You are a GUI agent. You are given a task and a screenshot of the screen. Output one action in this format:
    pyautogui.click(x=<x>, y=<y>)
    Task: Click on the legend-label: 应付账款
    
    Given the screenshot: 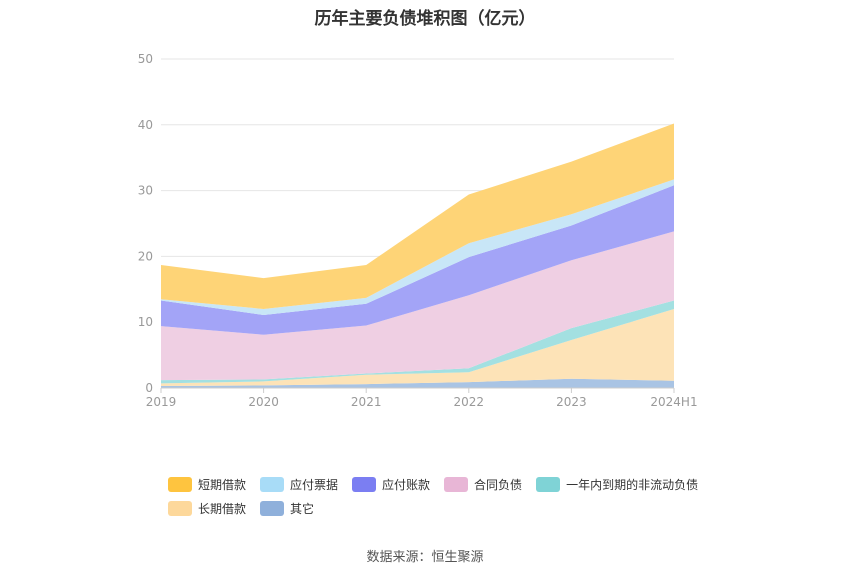 What is the action you would take?
    pyautogui.click(x=406, y=484)
    